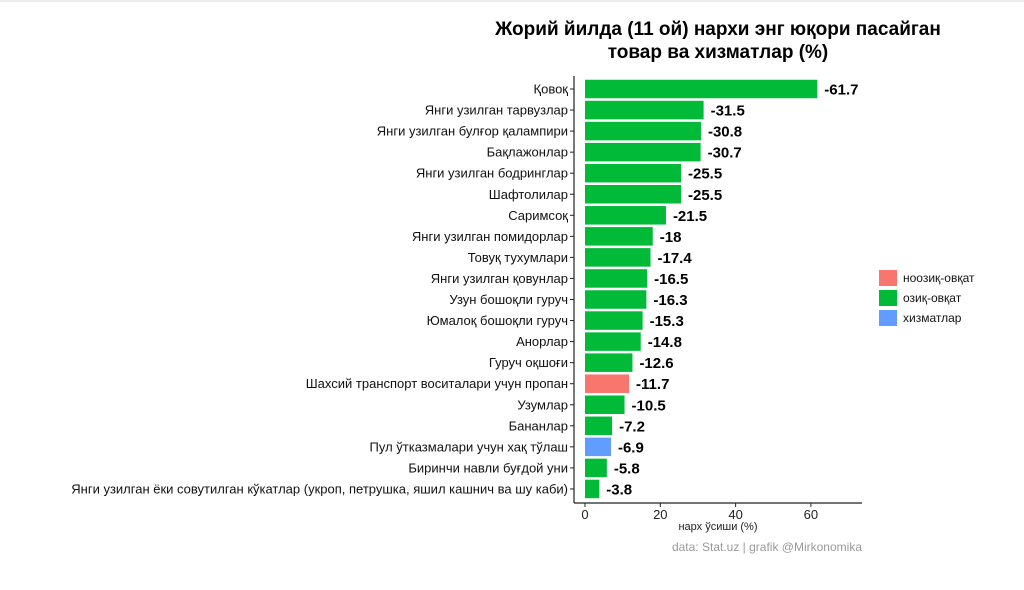 Image resolution: width=1024 pixels, height=590 pixels. I want to click on value-label: -21.5, so click(690, 216).